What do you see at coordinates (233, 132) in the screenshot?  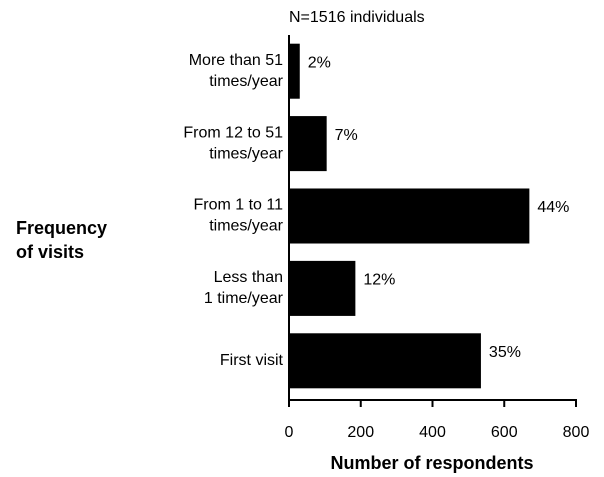 I see `y-tick-label: From 12 to 51` at bounding box center [233, 132].